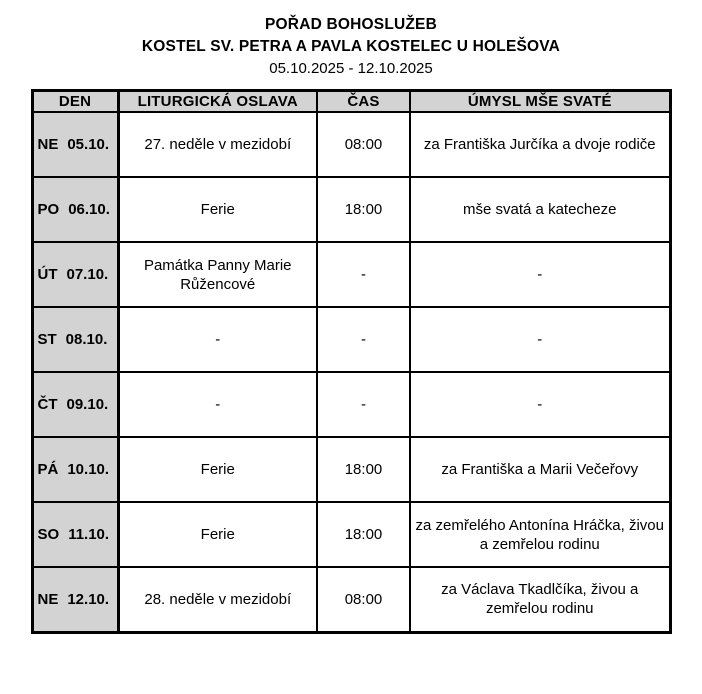 The width and height of the screenshot is (702, 694). Describe the element at coordinates (217, 144) in the screenshot. I see `celebration-cell: 27. neděle v mezidobí` at that location.